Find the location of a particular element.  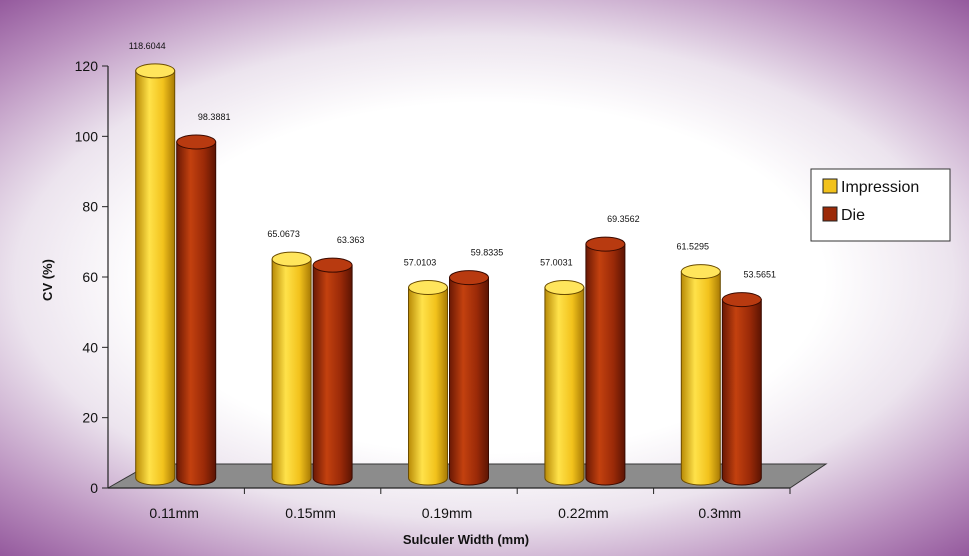

x-tick-label: 0.19mm is located at coordinates (447, 513).